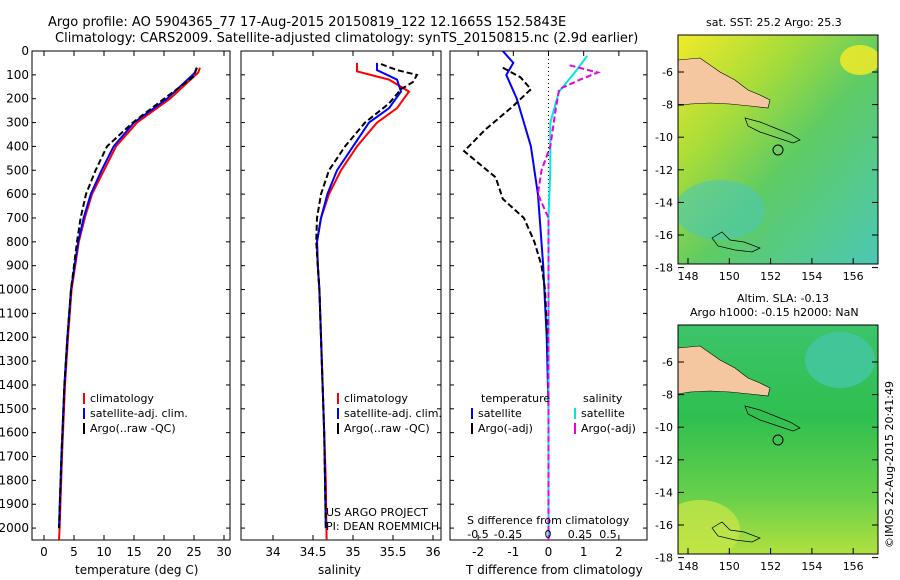  What do you see at coordinates (778, 440) in the screenshot?
I see `argo-float-marker` at bounding box center [778, 440].